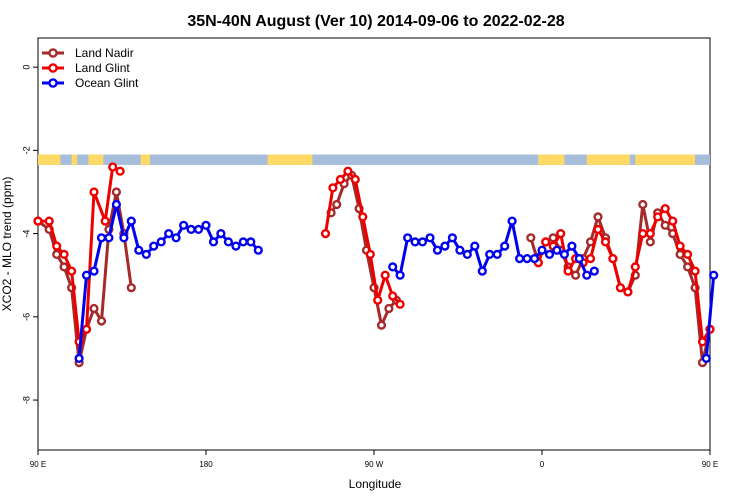 The height and width of the screenshot is (500, 750). What do you see at coordinates (26, 317) in the screenshot?
I see `y-tick-label: -6` at bounding box center [26, 317].